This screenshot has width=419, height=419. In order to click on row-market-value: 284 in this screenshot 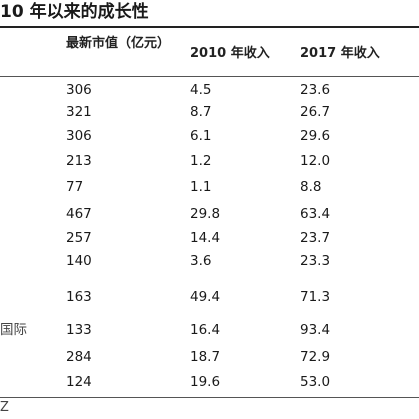, I will do `click(79, 357)`.